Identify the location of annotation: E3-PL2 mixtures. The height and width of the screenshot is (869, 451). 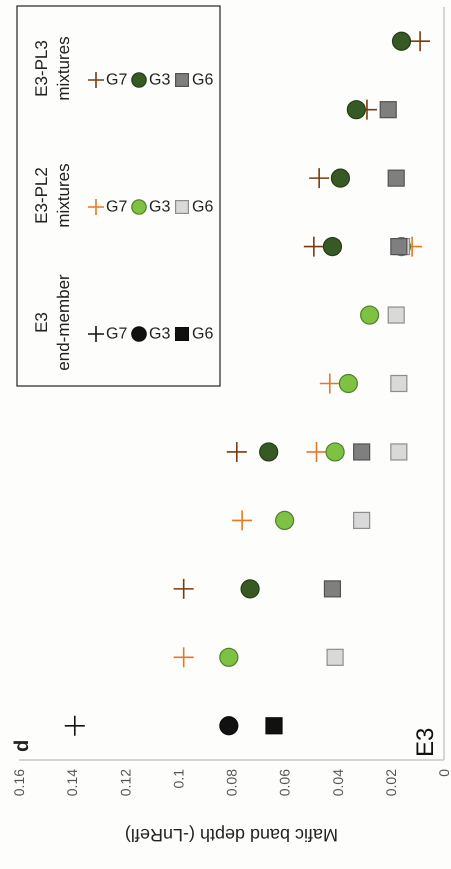
(52, 195).